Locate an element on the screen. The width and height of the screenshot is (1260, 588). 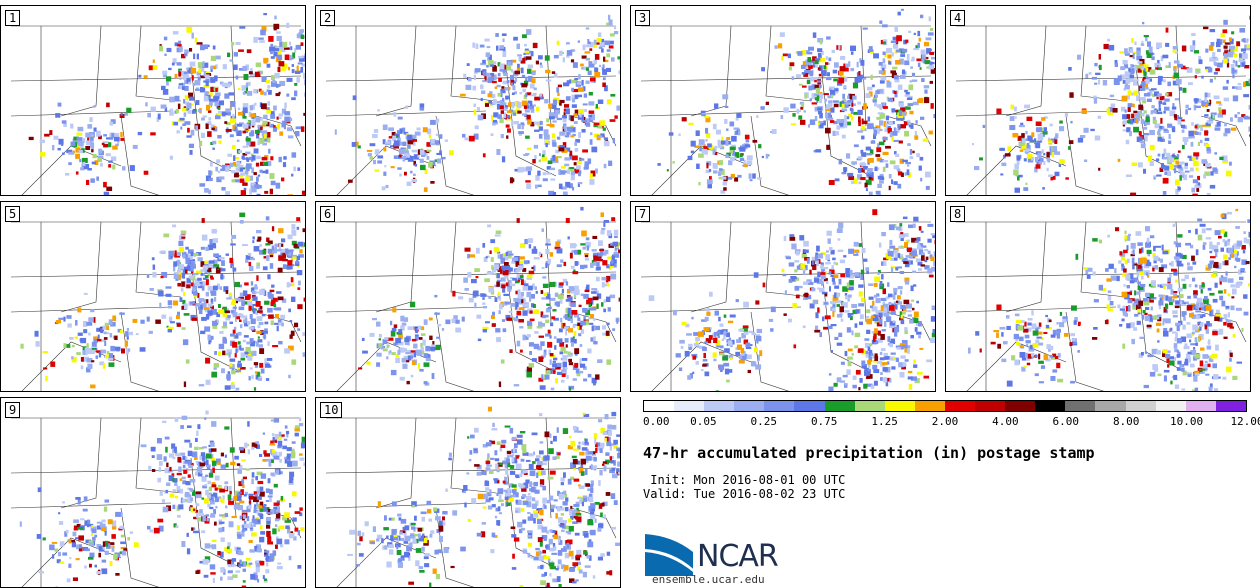
member-panel-8: 8 is located at coordinates (1098, 296).